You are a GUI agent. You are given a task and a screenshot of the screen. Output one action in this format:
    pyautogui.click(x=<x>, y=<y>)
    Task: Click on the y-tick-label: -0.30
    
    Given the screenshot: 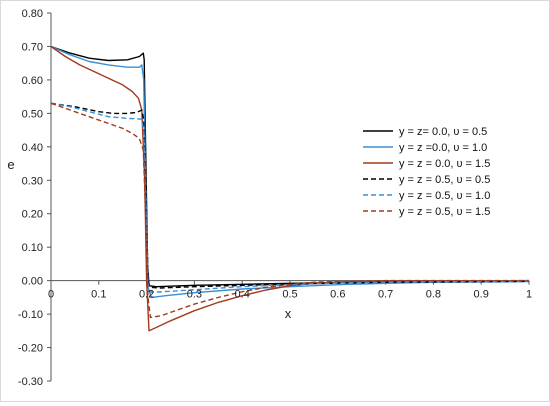 What is the action you would take?
    pyautogui.click(x=30, y=382)
    